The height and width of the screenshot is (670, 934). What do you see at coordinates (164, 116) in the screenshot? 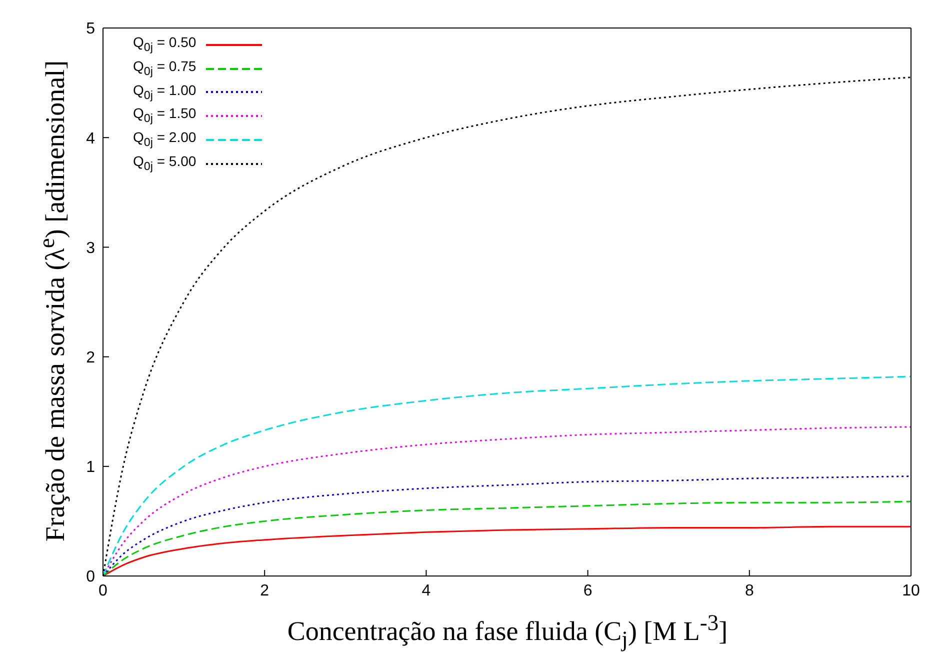
I see `legend-label: Q$_{0j}$ = 1.50` at bounding box center [164, 116].